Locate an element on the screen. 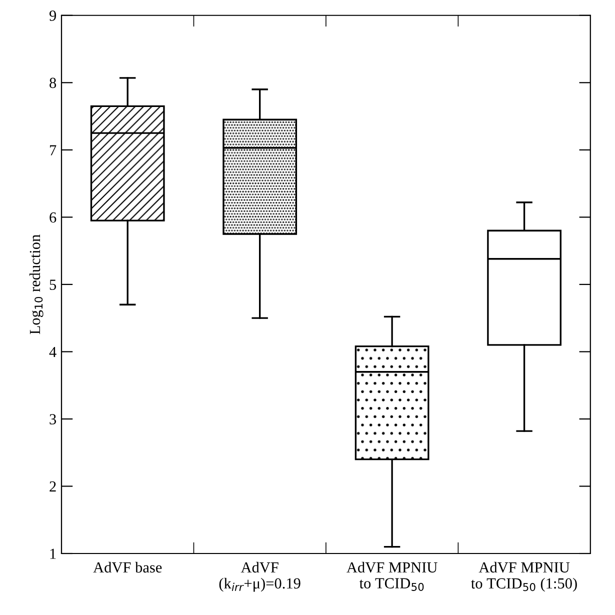  y-tick-label: 5 is located at coordinates (53, 285).